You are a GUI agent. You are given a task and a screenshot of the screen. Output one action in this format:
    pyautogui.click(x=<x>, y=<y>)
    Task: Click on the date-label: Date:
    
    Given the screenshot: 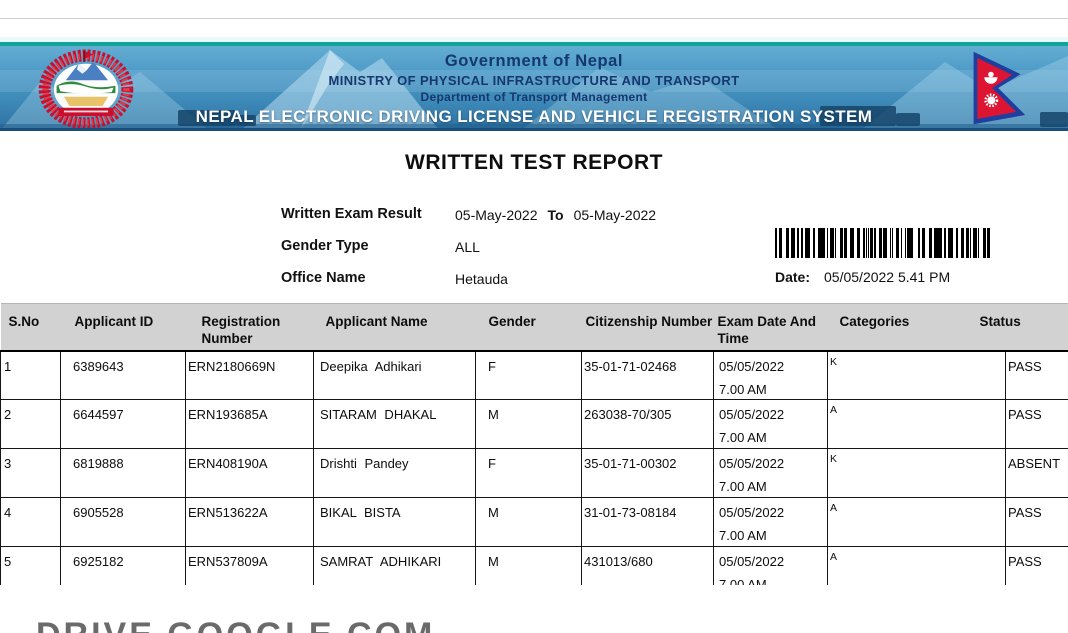 What is the action you would take?
    pyautogui.click(x=793, y=277)
    